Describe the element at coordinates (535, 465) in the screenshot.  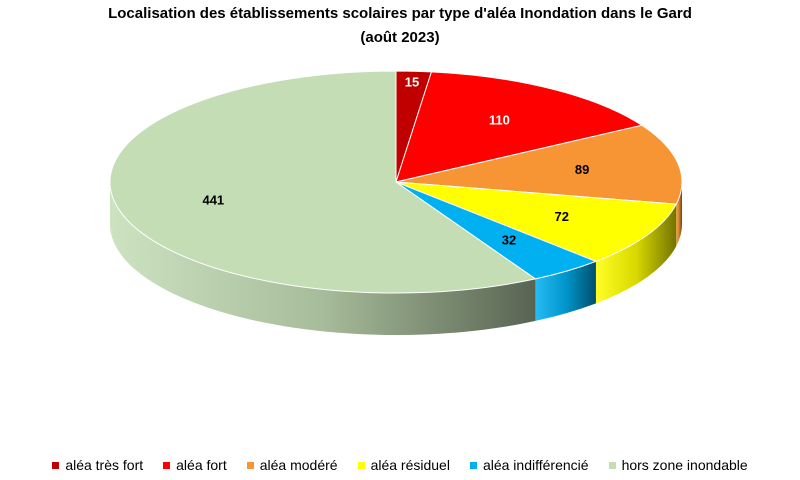
I see `legend-label-4: aléa indifférencié` at that location.